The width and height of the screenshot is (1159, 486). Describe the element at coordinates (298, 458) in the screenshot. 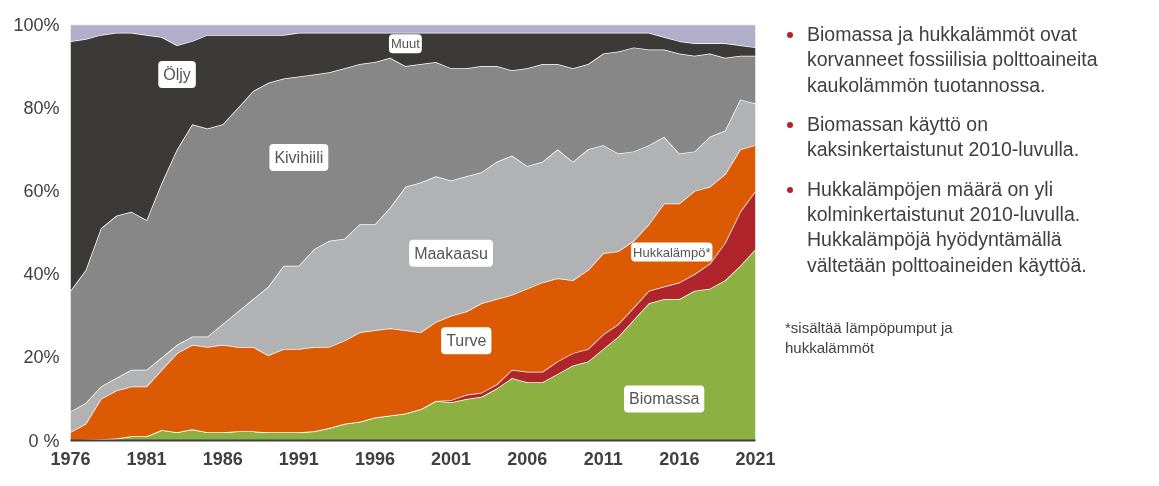

I see `x-tick-label: 1991` at that location.